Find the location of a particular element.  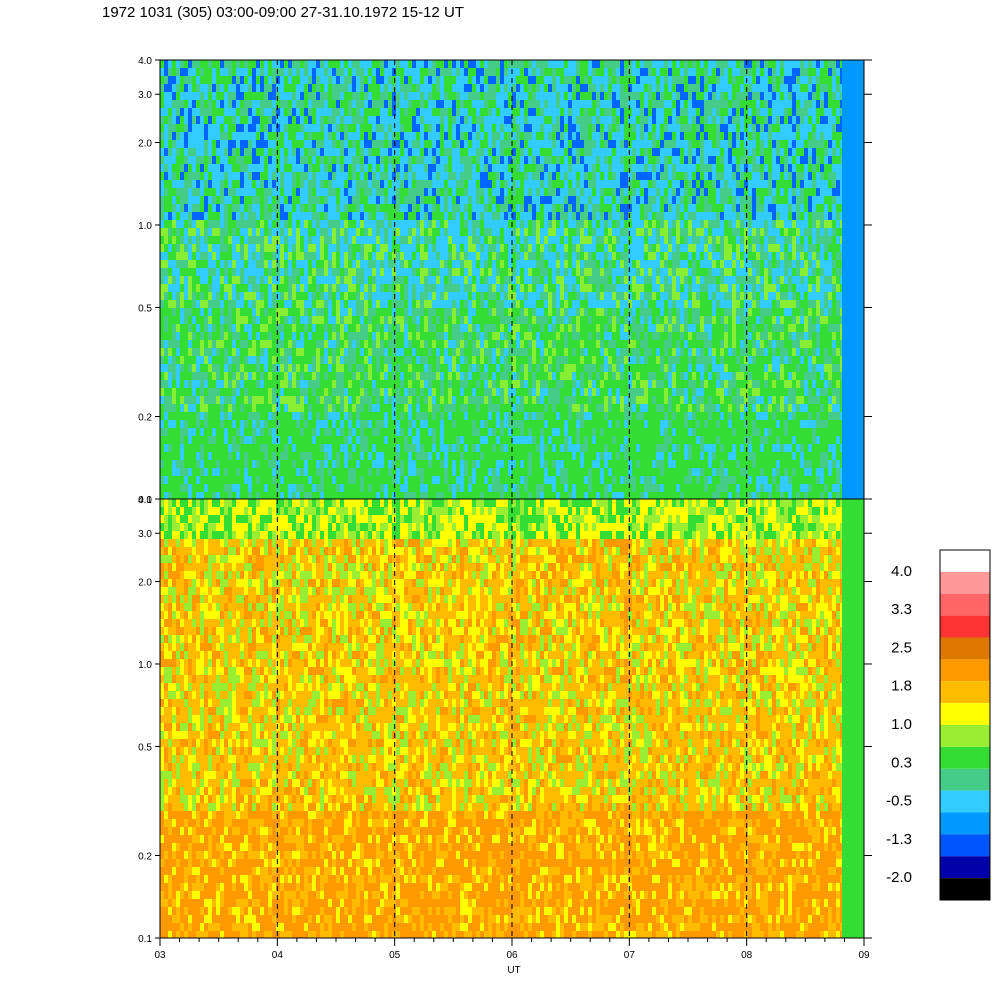

colorbar-frame is located at coordinates (965, 725).